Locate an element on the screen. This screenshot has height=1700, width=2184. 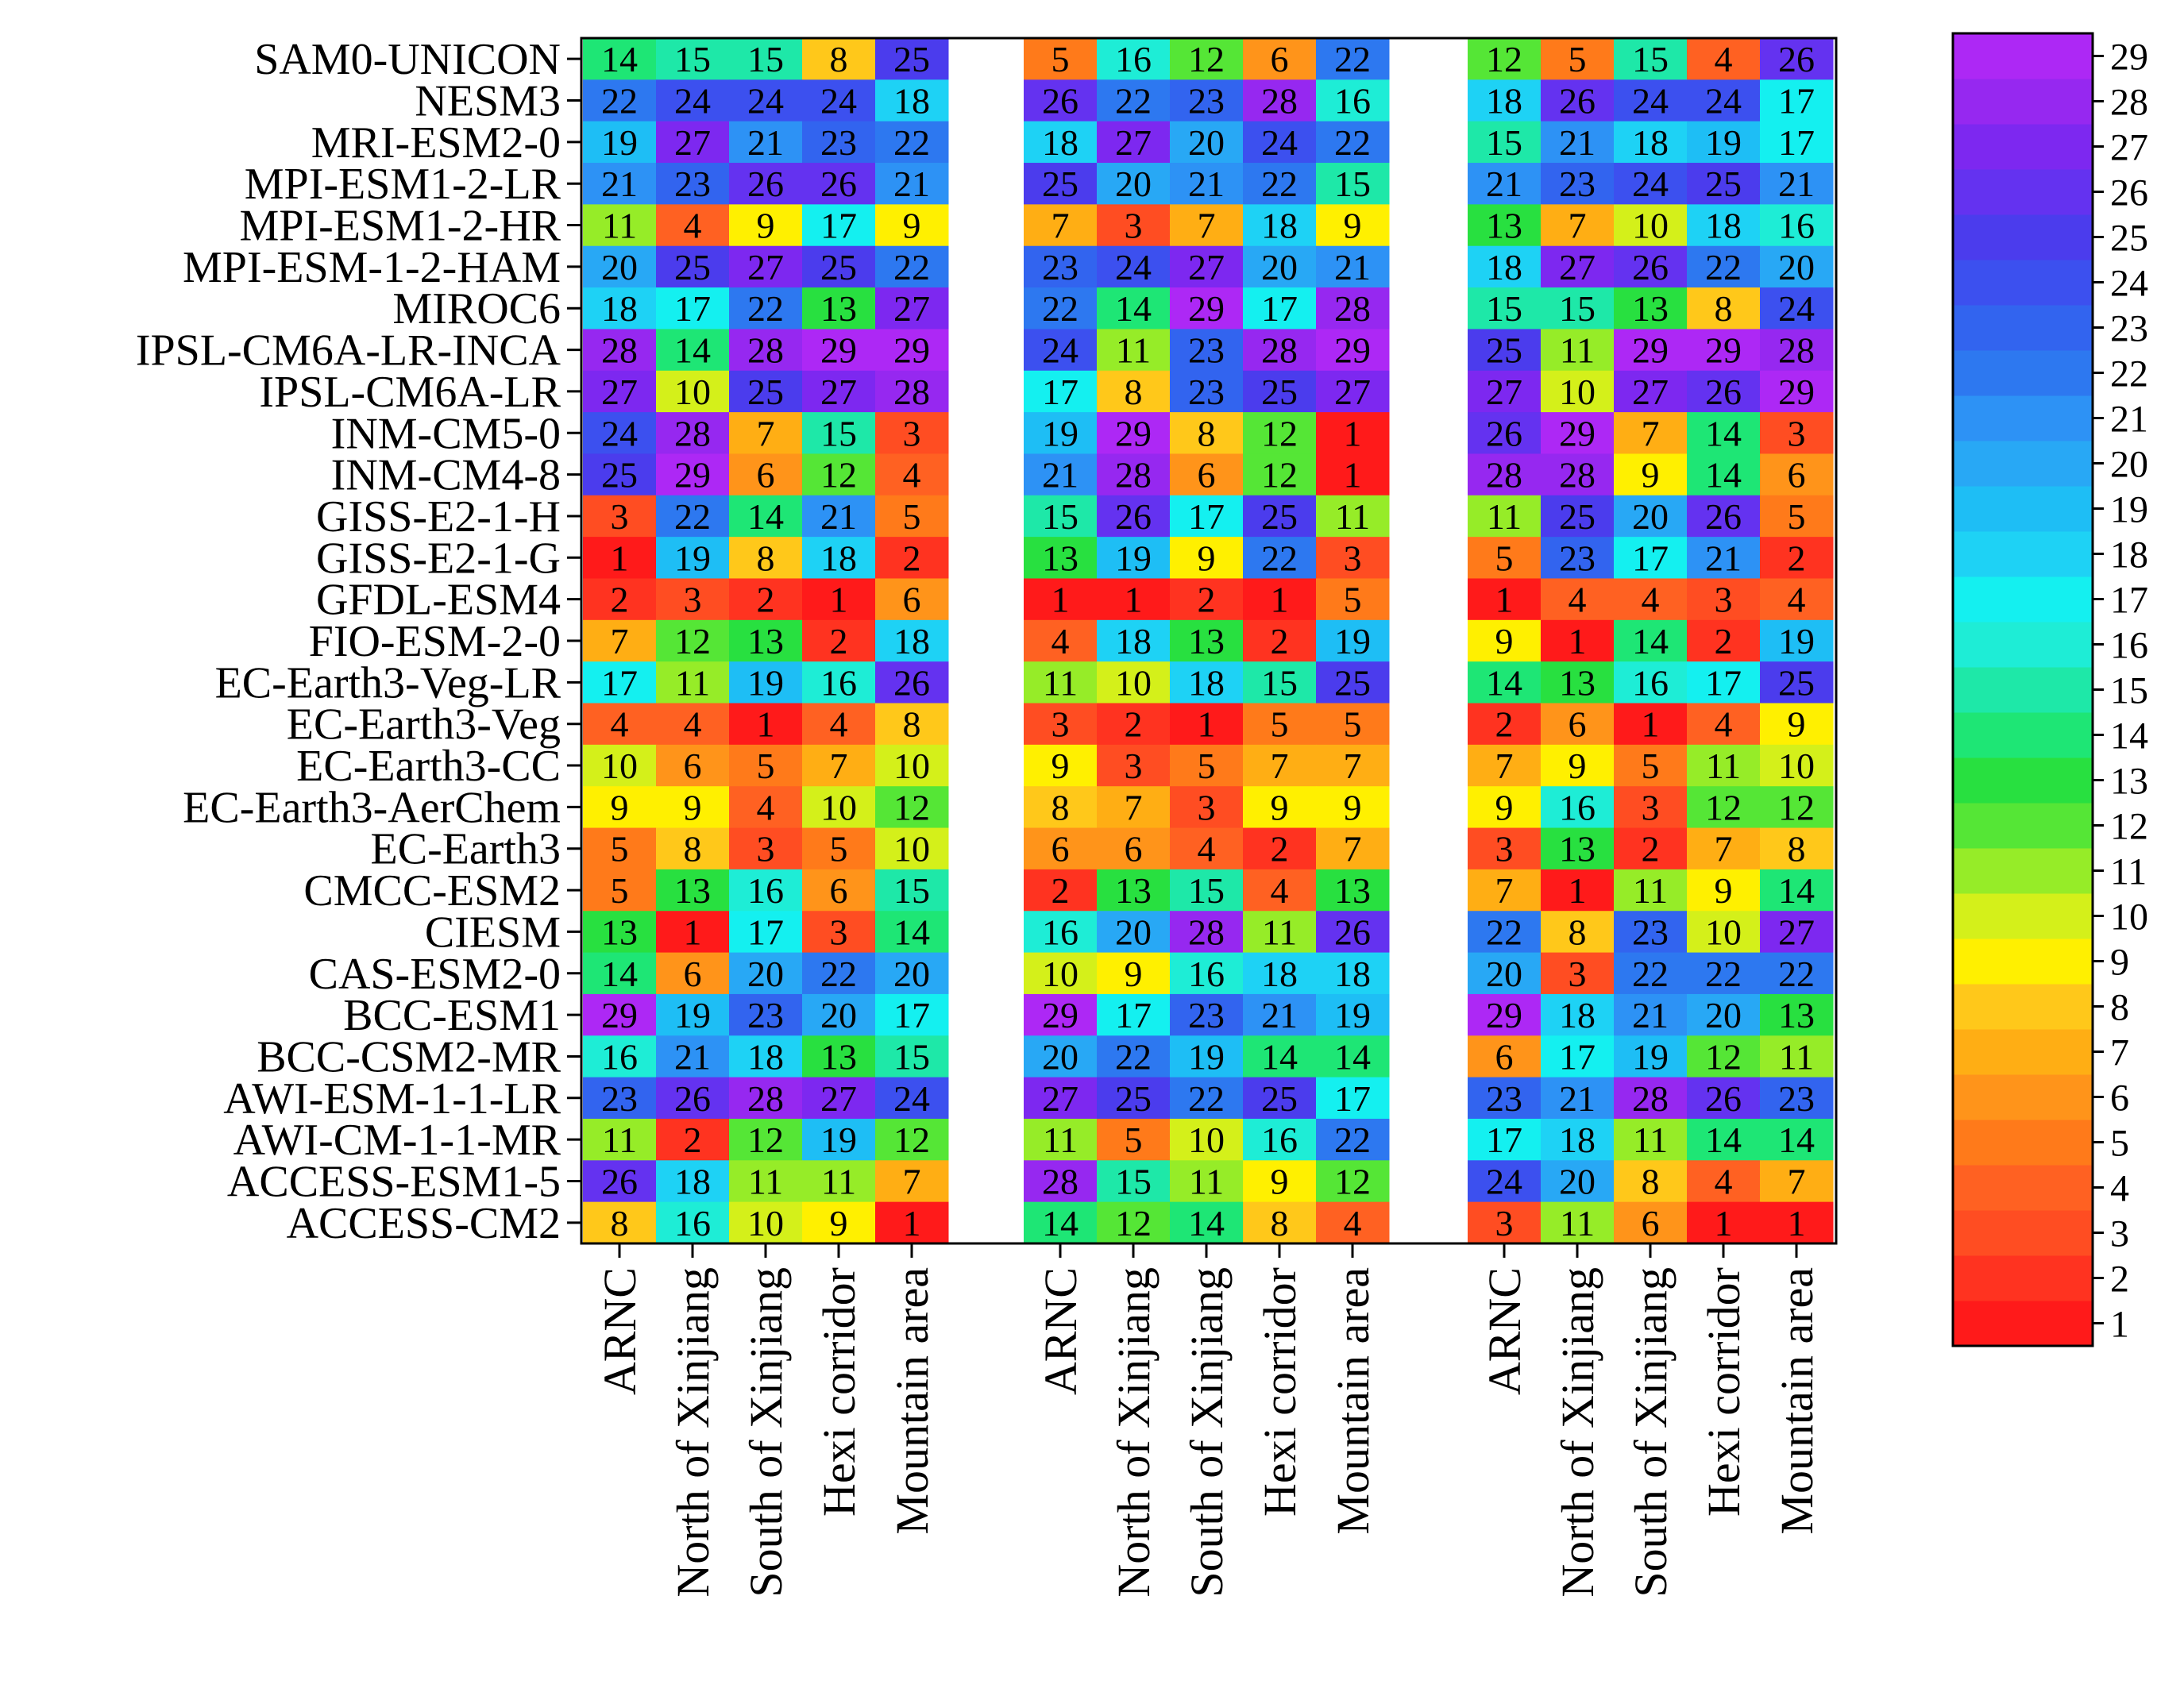
model-axis-label: AWI-CM-1-1-MR is located at coordinates (397, 1140).